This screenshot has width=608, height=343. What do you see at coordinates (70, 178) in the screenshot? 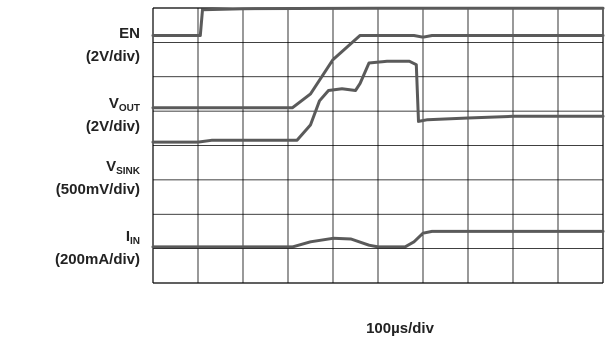
I see `channel-label-vsink: VSINK (500mV/div)` at bounding box center [70, 178].